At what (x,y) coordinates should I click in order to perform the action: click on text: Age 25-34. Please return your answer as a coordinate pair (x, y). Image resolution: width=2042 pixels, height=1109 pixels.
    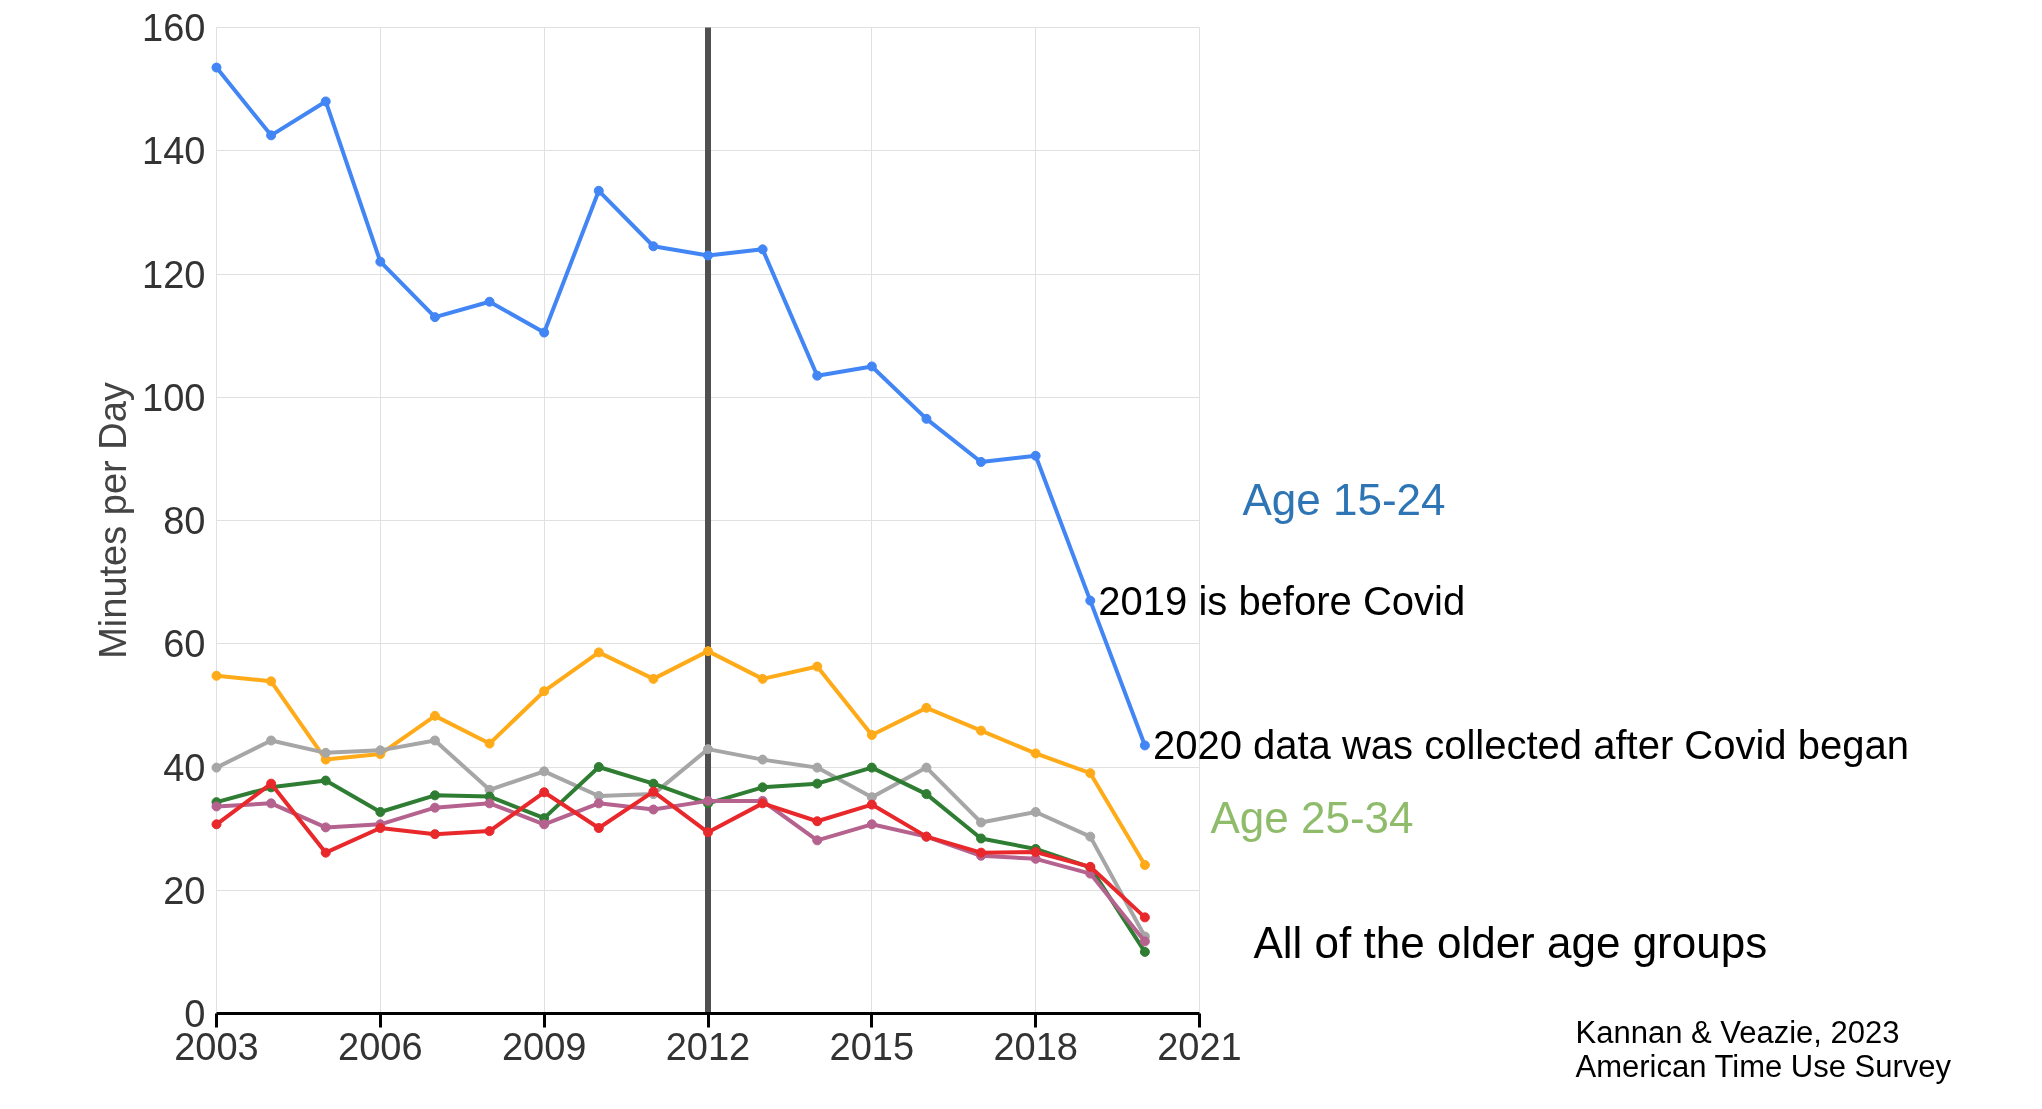
    Looking at the image, I should click on (1312, 817).